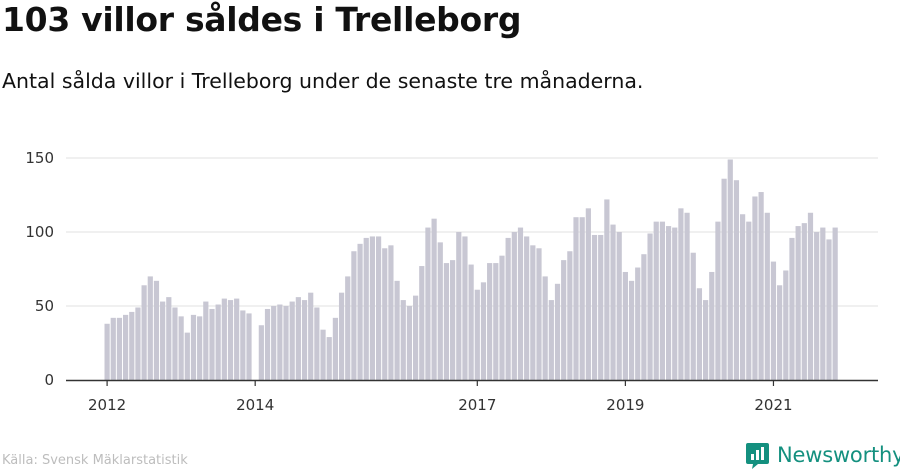 This screenshot has width=900, height=474. Describe the element at coordinates (757, 456) in the screenshot. I see `newsworthy-logo-icon` at that location.